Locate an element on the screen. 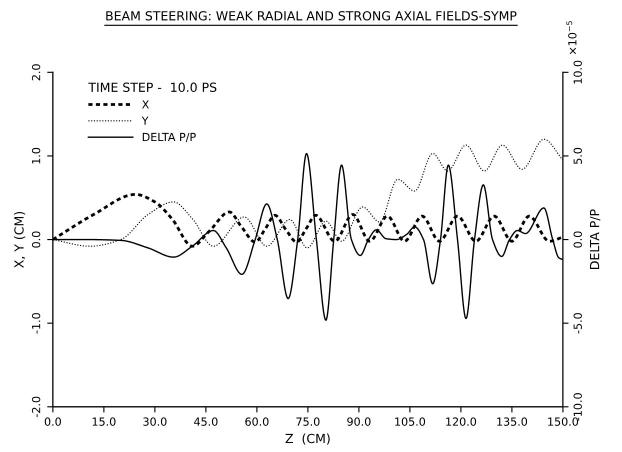  y2-tick-label: 10.0 is located at coordinates (578, 72).